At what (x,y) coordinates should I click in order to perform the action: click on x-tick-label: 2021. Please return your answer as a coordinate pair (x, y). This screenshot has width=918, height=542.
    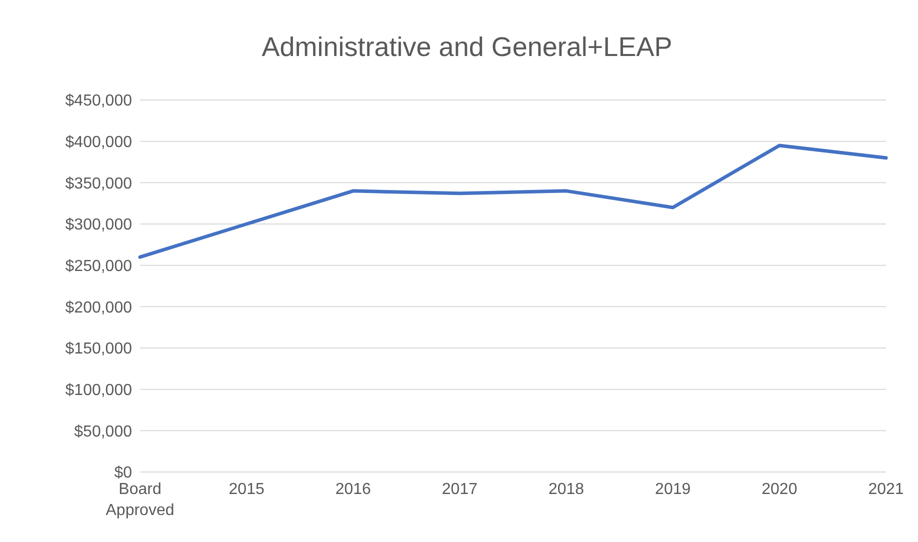
    Looking at the image, I should click on (886, 489).